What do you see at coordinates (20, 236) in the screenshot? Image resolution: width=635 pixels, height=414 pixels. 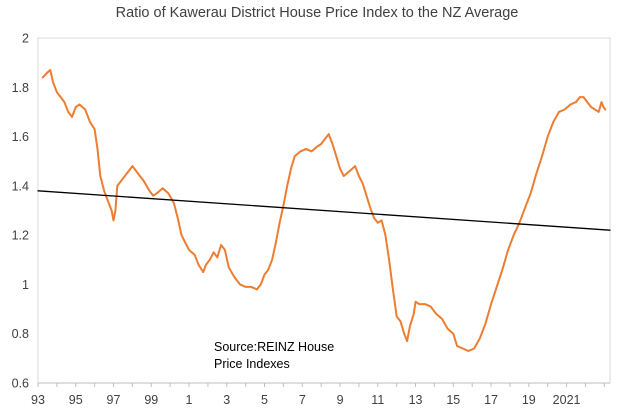 I see `y-tick-label: 1.2` at bounding box center [20, 236].